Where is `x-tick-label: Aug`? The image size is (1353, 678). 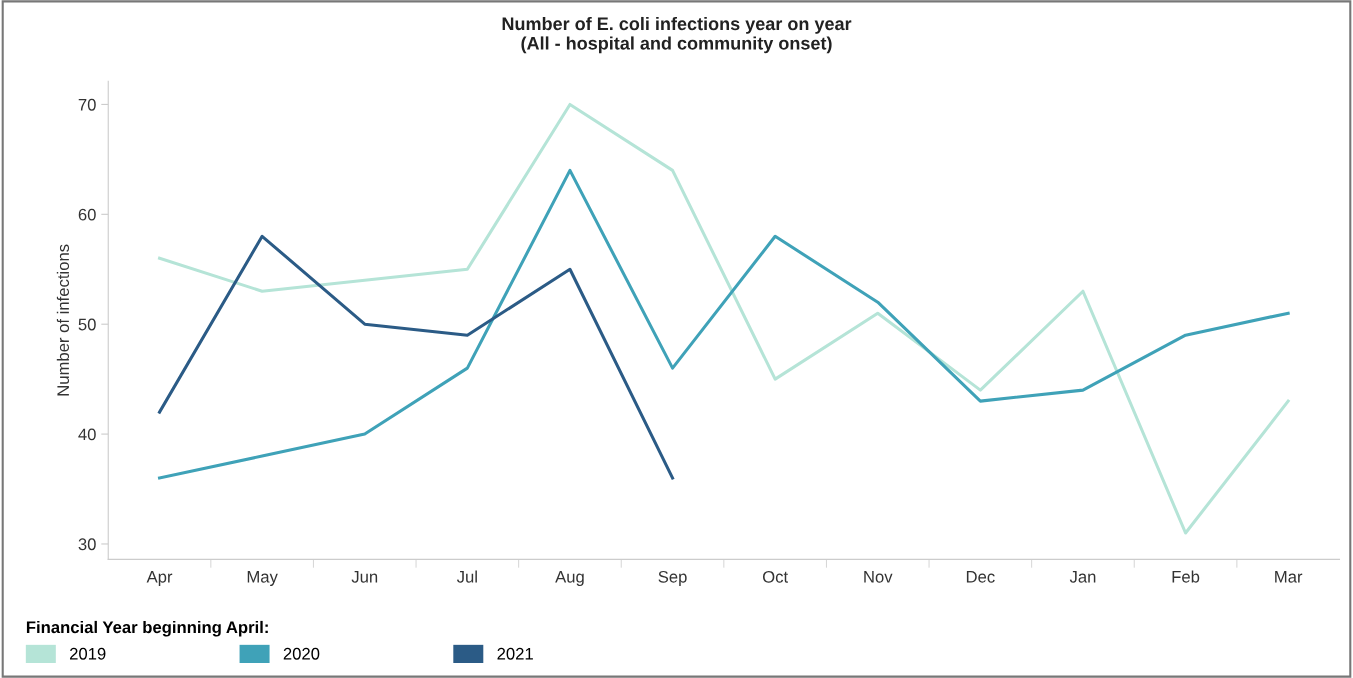 x-tick-label: Aug is located at coordinates (569, 578).